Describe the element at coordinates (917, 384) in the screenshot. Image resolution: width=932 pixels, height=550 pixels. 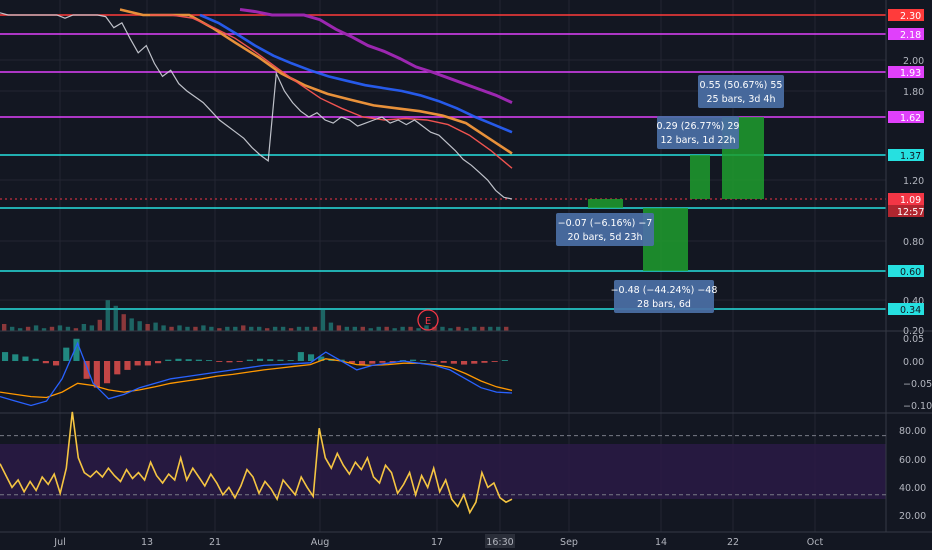
I see `macd-tick-label: −0.05` at that location.